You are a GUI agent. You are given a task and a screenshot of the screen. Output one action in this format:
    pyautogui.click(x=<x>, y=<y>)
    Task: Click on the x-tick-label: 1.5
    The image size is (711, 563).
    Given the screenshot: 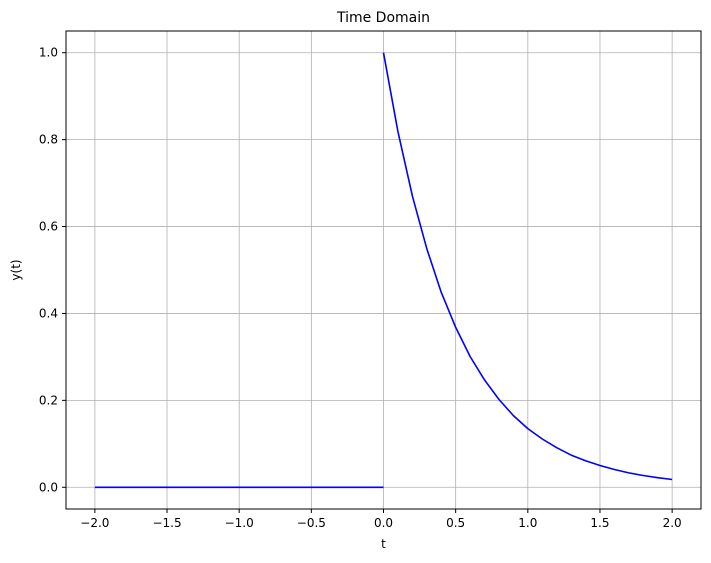 What is the action you would take?
    pyautogui.click(x=599, y=523)
    